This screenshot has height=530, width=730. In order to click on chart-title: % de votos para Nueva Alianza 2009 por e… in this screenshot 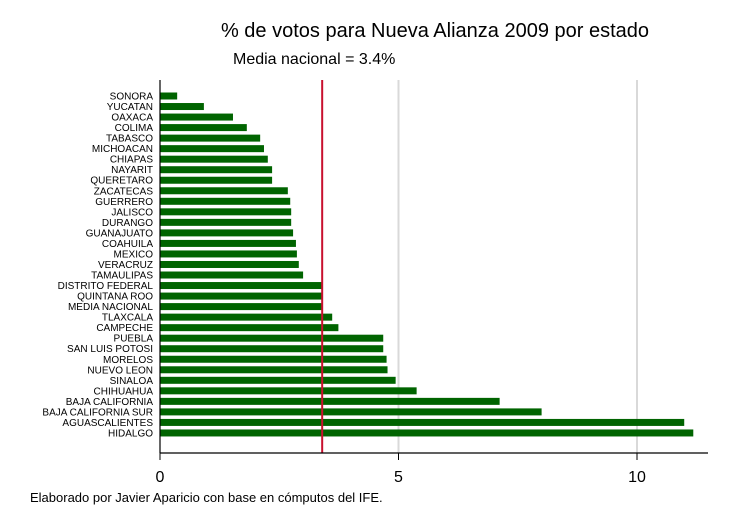, I will do `click(435, 31)`.